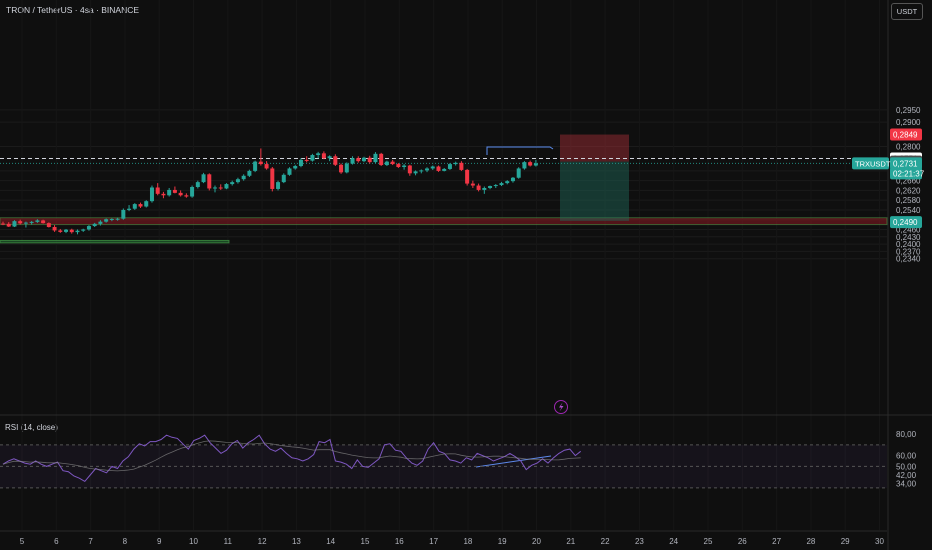 This screenshot has width=932, height=550. What do you see at coordinates (193, 541) in the screenshot?
I see `time-tick: 10` at bounding box center [193, 541].